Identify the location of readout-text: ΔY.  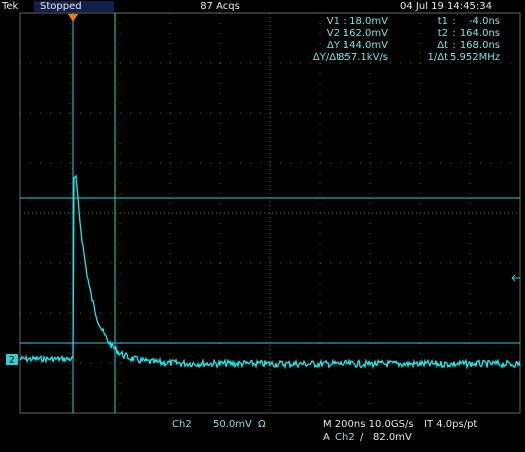
(334, 45).